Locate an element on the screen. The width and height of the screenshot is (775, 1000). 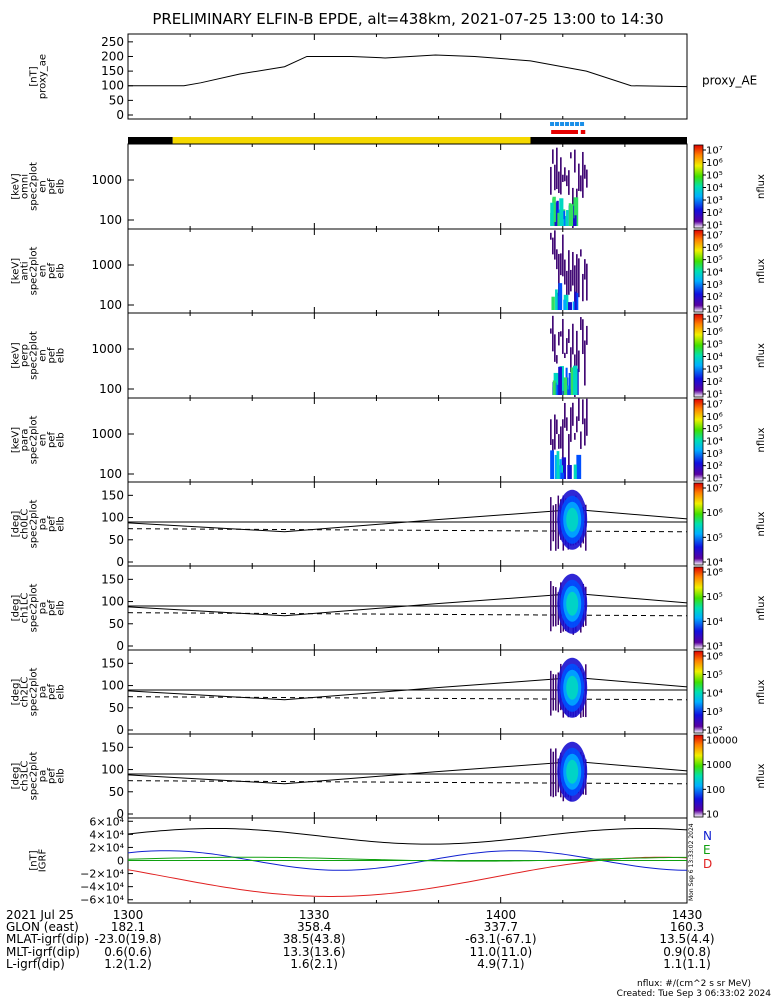
y-tick-label: 4×10⁴ is located at coordinates (106, 834).